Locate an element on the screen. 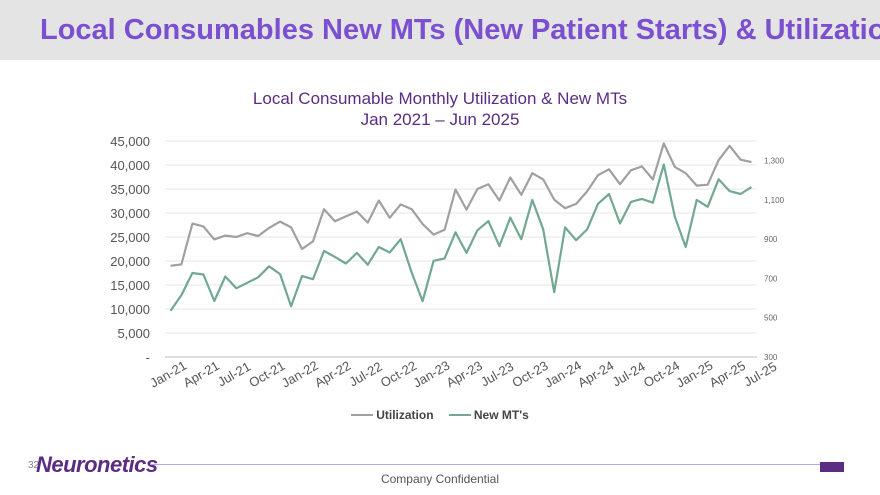 The width and height of the screenshot is (880, 495). x-tick-label: Apr-24 is located at coordinates (595, 374).